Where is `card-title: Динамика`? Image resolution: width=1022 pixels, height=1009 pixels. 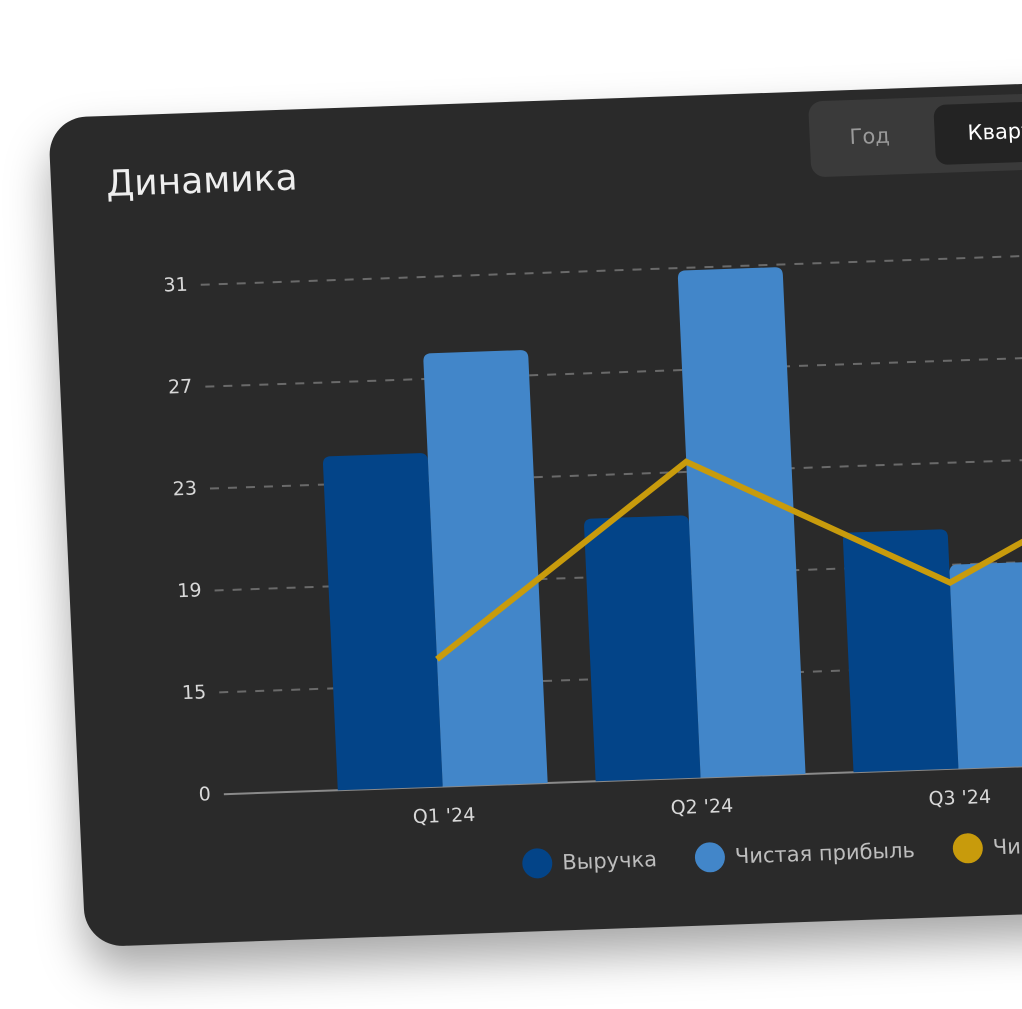
card-title: Динамика is located at coordinates (201, 181).